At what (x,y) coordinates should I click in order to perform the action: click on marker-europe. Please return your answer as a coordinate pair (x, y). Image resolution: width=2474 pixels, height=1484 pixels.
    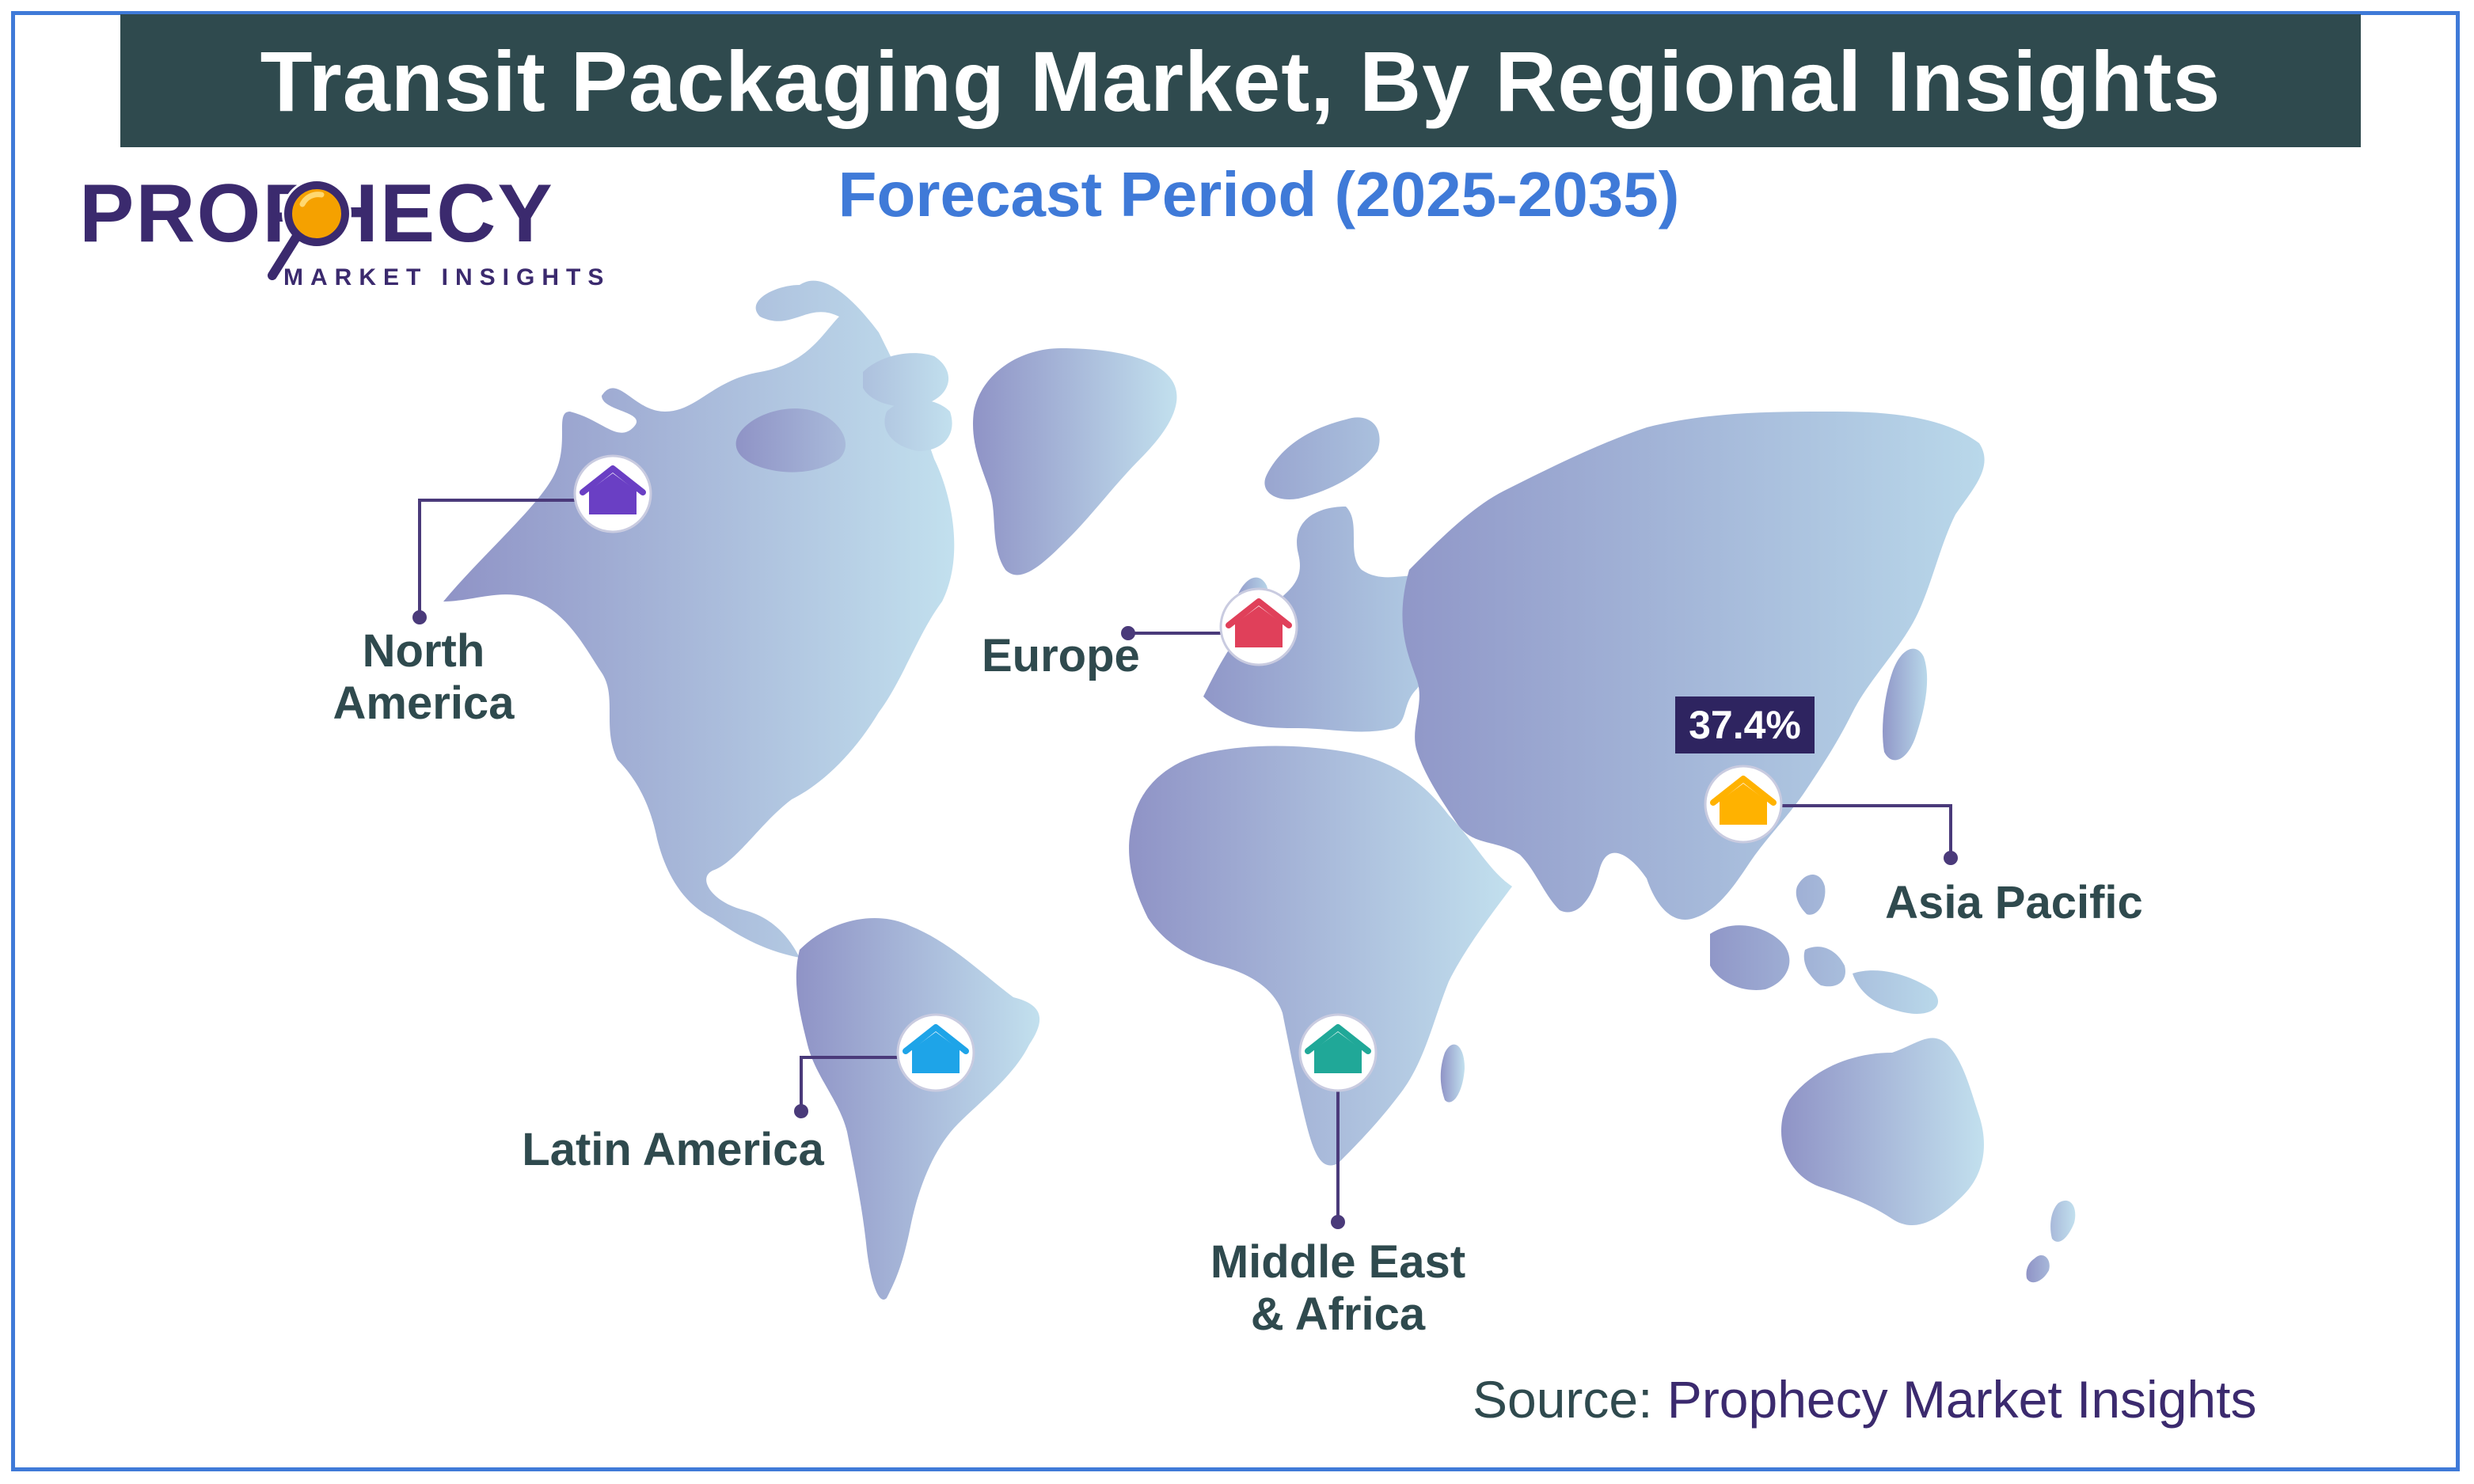
    Looking at the image, I should click on (1258, 626).